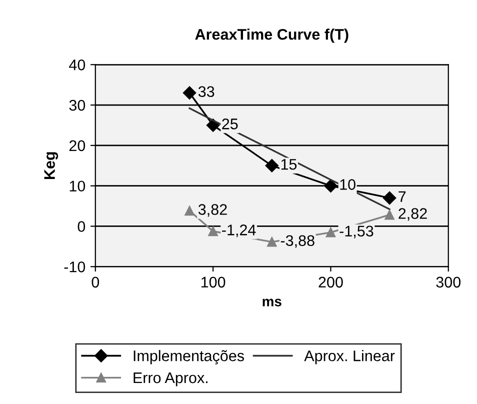  I want to click on data-label: 15, so click(289, 164).